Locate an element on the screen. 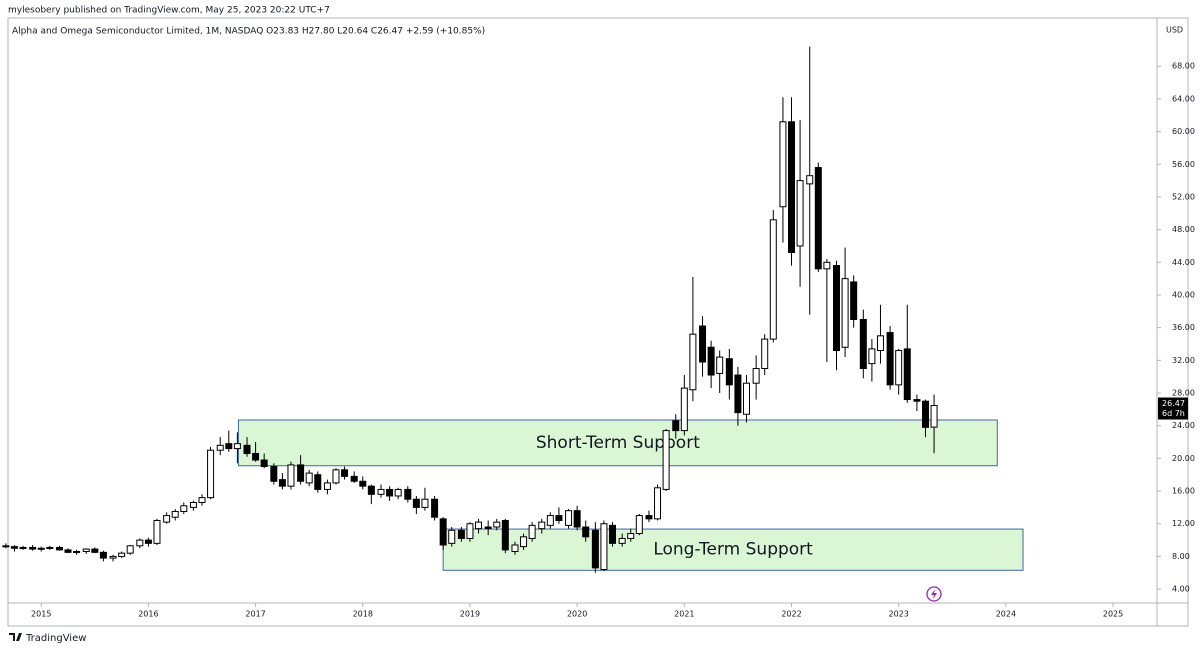 This screenshot has width=1200, height=651. y-tick-label: 20.00 is located at coordinates (1183, 458).